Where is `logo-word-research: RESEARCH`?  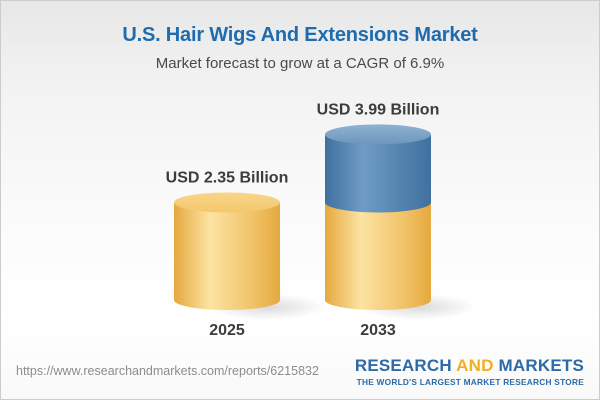 logo-word-research: RESEARCH is located at coordinates (403, 365).